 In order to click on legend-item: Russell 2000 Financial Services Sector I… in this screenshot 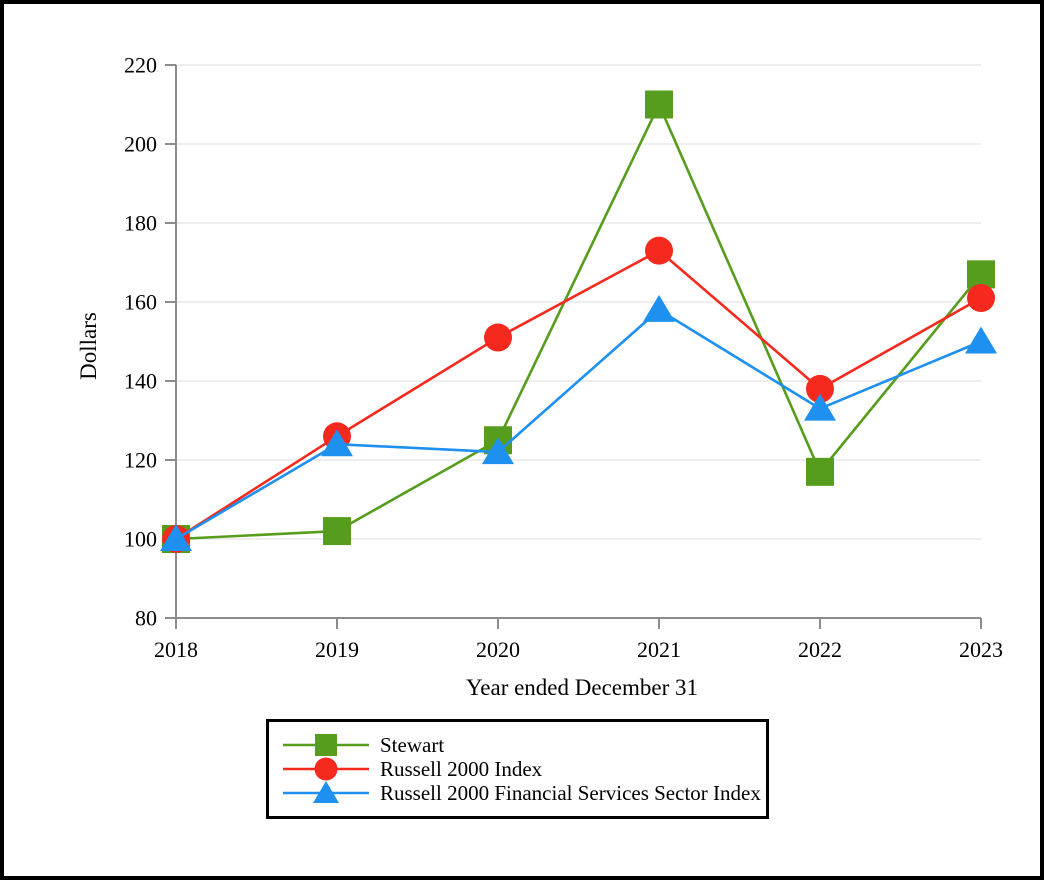, I will do `click(523, 793)`.